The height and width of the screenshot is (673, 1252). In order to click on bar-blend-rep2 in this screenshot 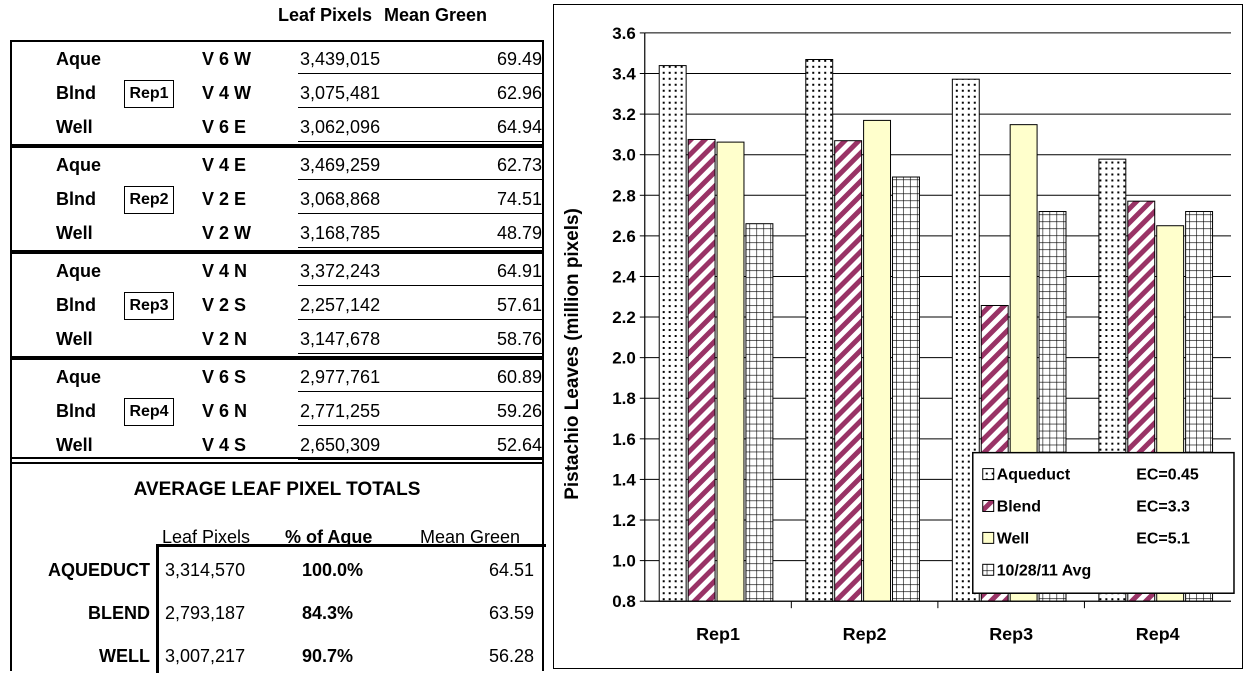, I will do `click(848, 371)`.